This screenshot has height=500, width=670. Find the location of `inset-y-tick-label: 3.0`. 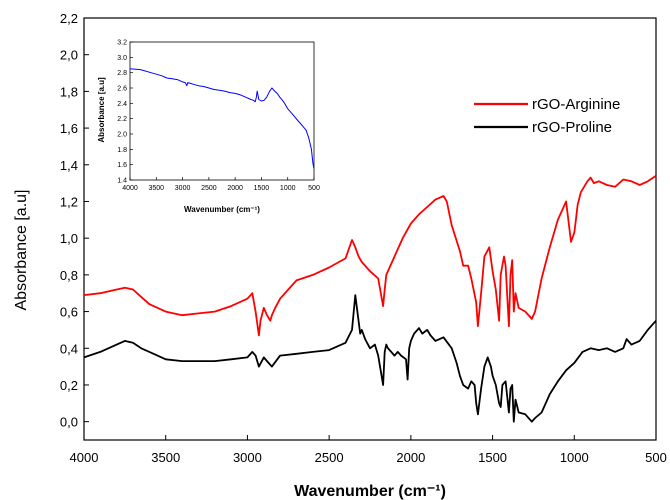

inset-y-tick-label: 3.0 is located at coordinates (122, 58).